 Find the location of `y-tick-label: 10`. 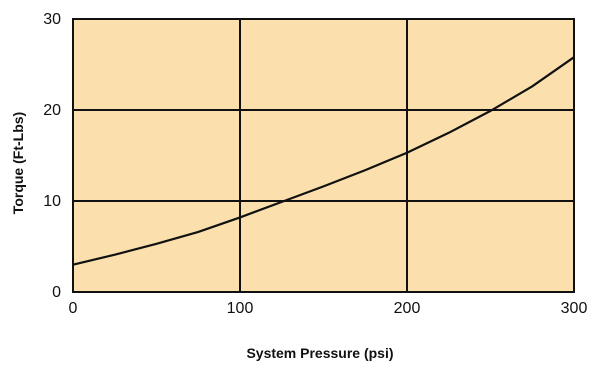

y-tick-label: 10 is located at coordinates (52, 201).